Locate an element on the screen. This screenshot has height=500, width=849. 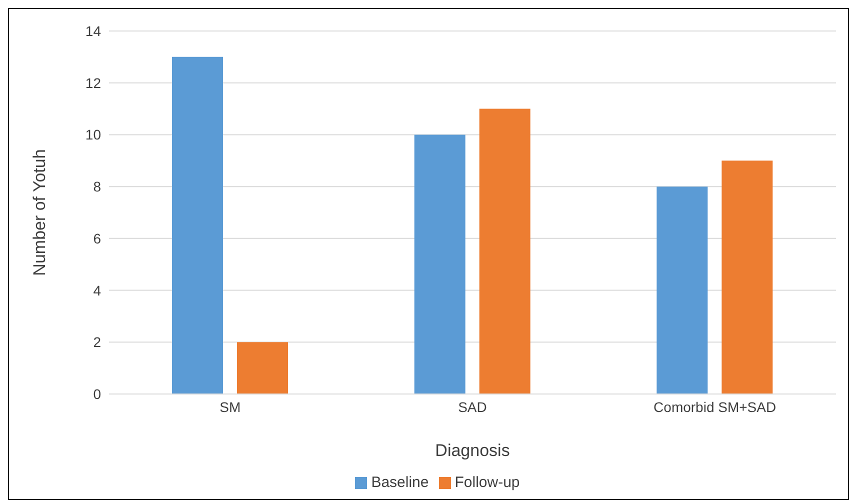
x-tick-label: SM is located at coordinates (230, 406).